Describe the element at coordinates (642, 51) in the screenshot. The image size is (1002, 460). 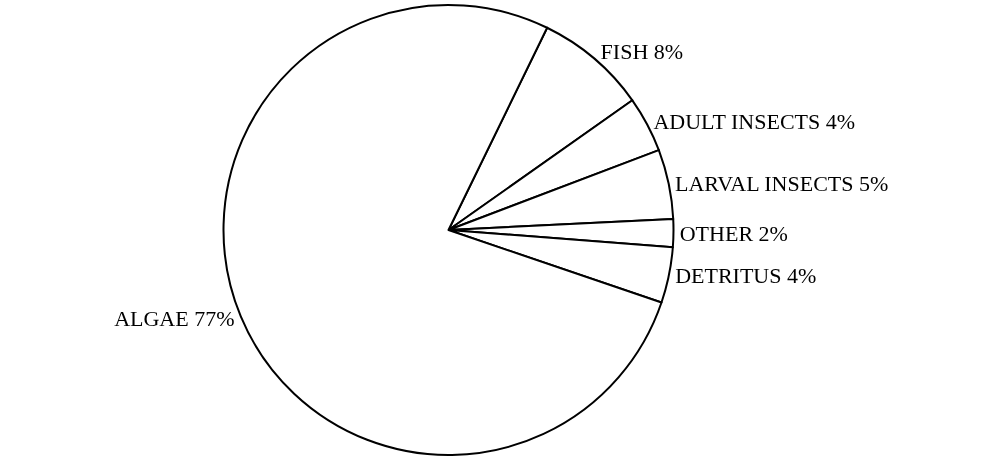
I see `slice-label: FISH 8%` at that location.